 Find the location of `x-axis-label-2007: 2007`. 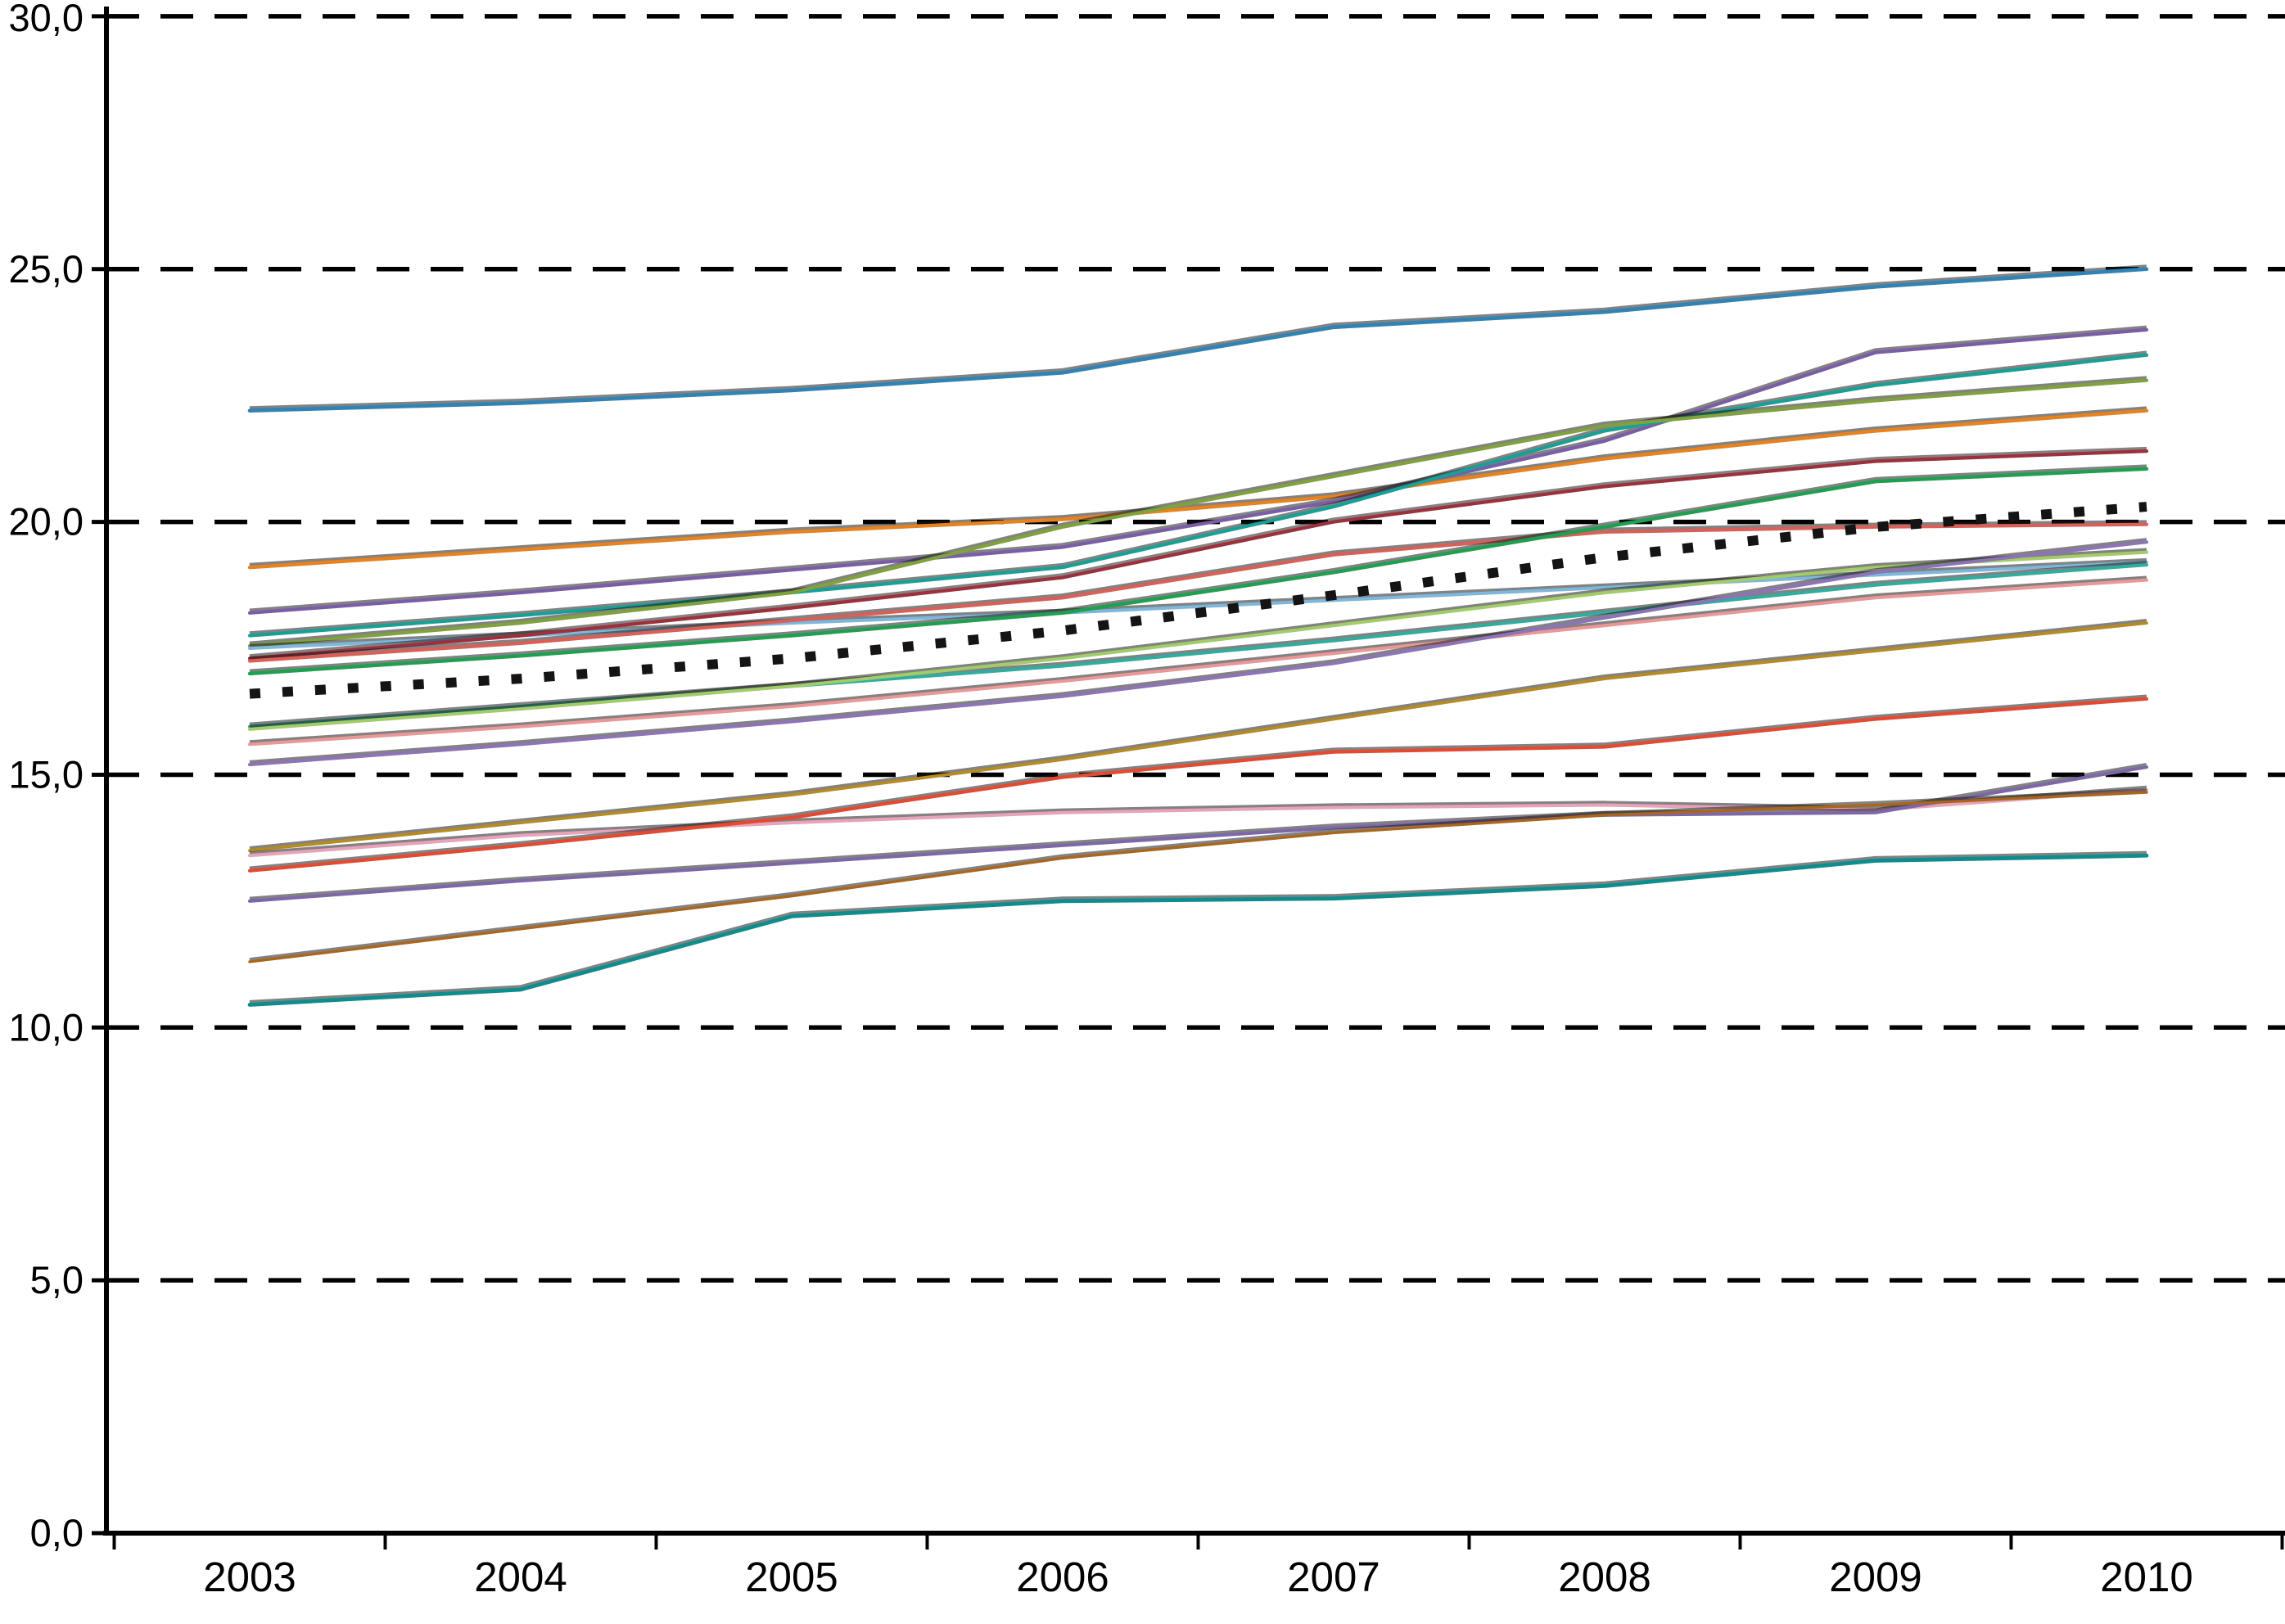

x-axis-label-2007: 2007 is located at coordinates (1333, 1577).